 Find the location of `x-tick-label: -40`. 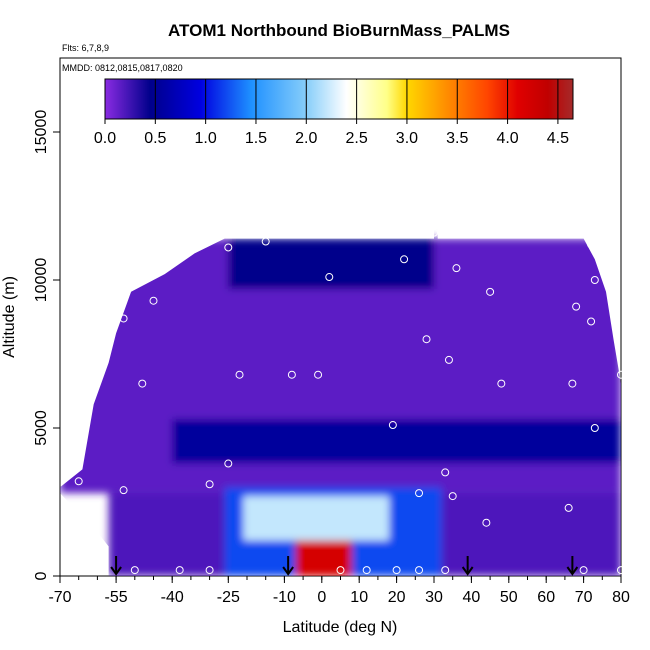

x-tick-label: -40 is located at coordinates (172, 597).